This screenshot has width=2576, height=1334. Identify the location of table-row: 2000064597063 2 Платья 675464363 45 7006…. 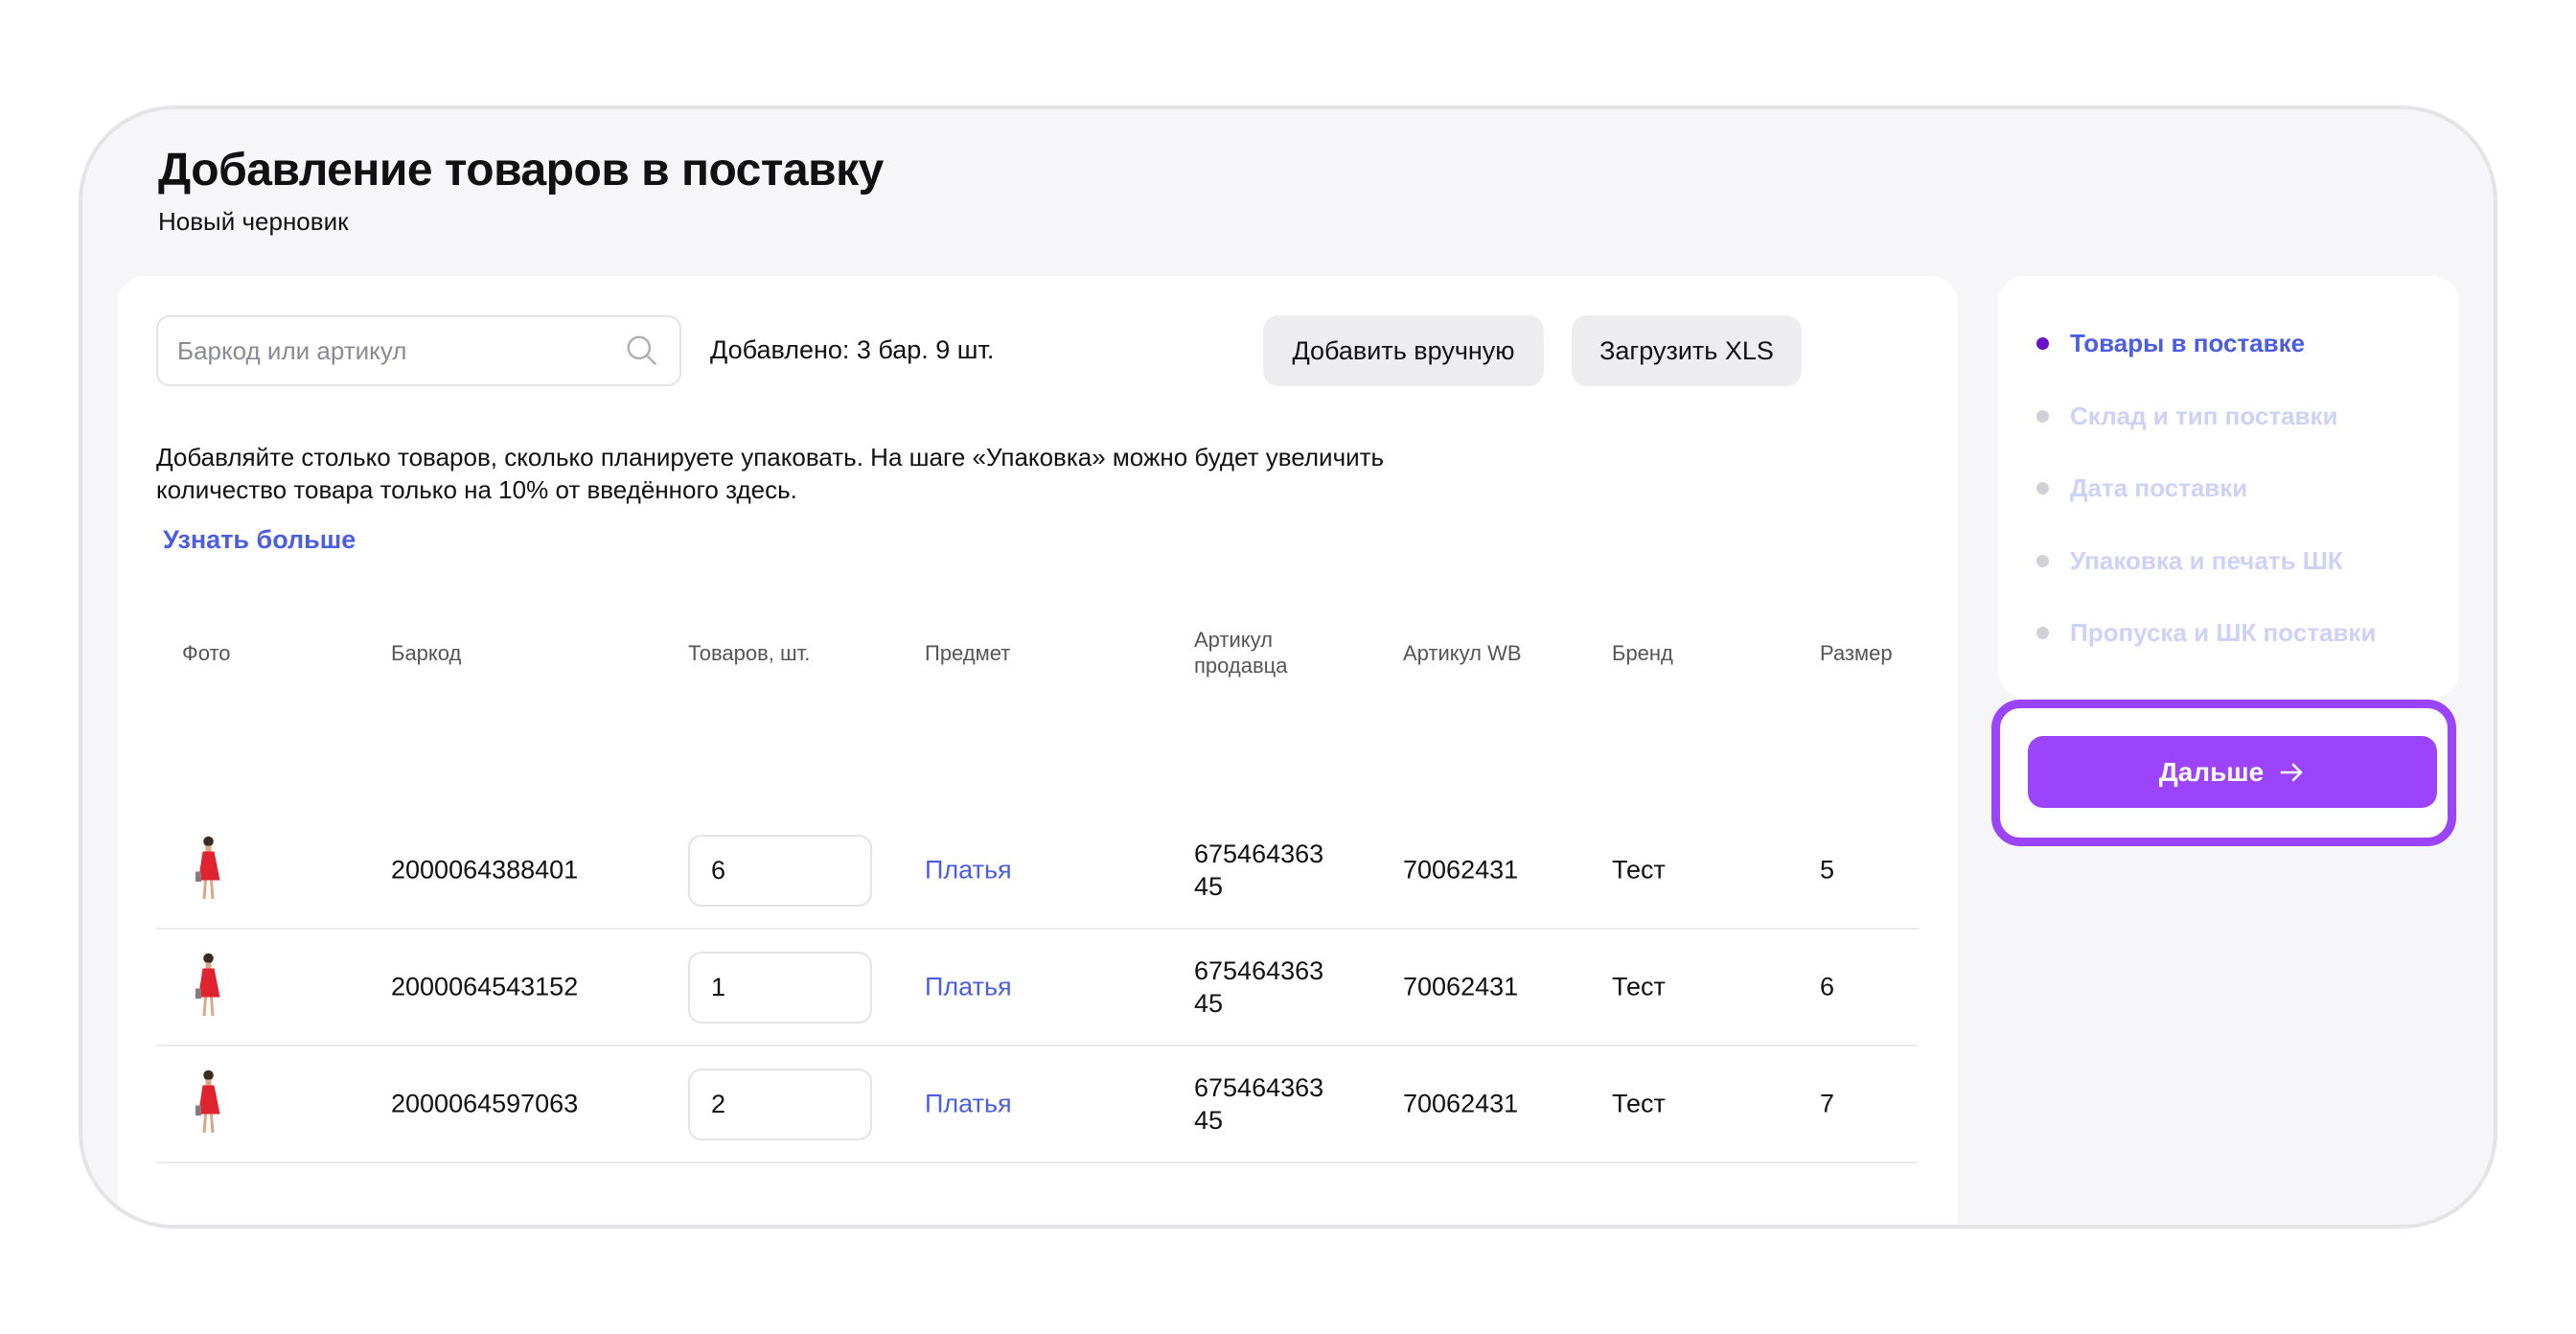
(1038, 1104).